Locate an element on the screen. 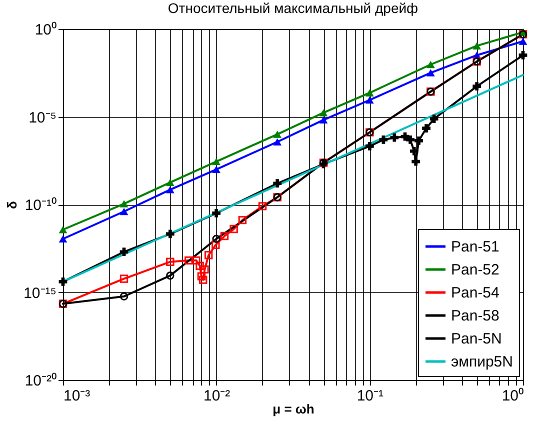 This screenshot has width=560, height=426. x-tick-label: 10⁻¹ is located at coordinates (370, 396).